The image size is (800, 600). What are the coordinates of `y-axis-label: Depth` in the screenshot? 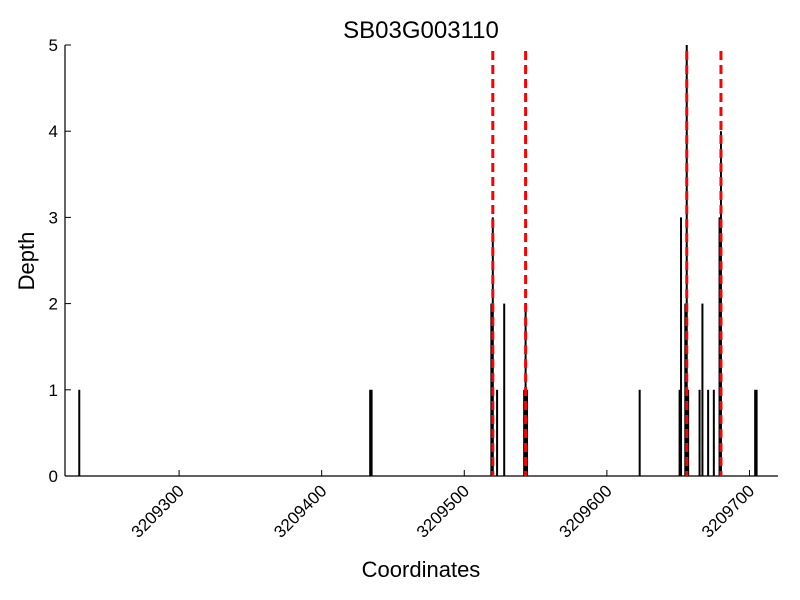 It's located at (26, 261).